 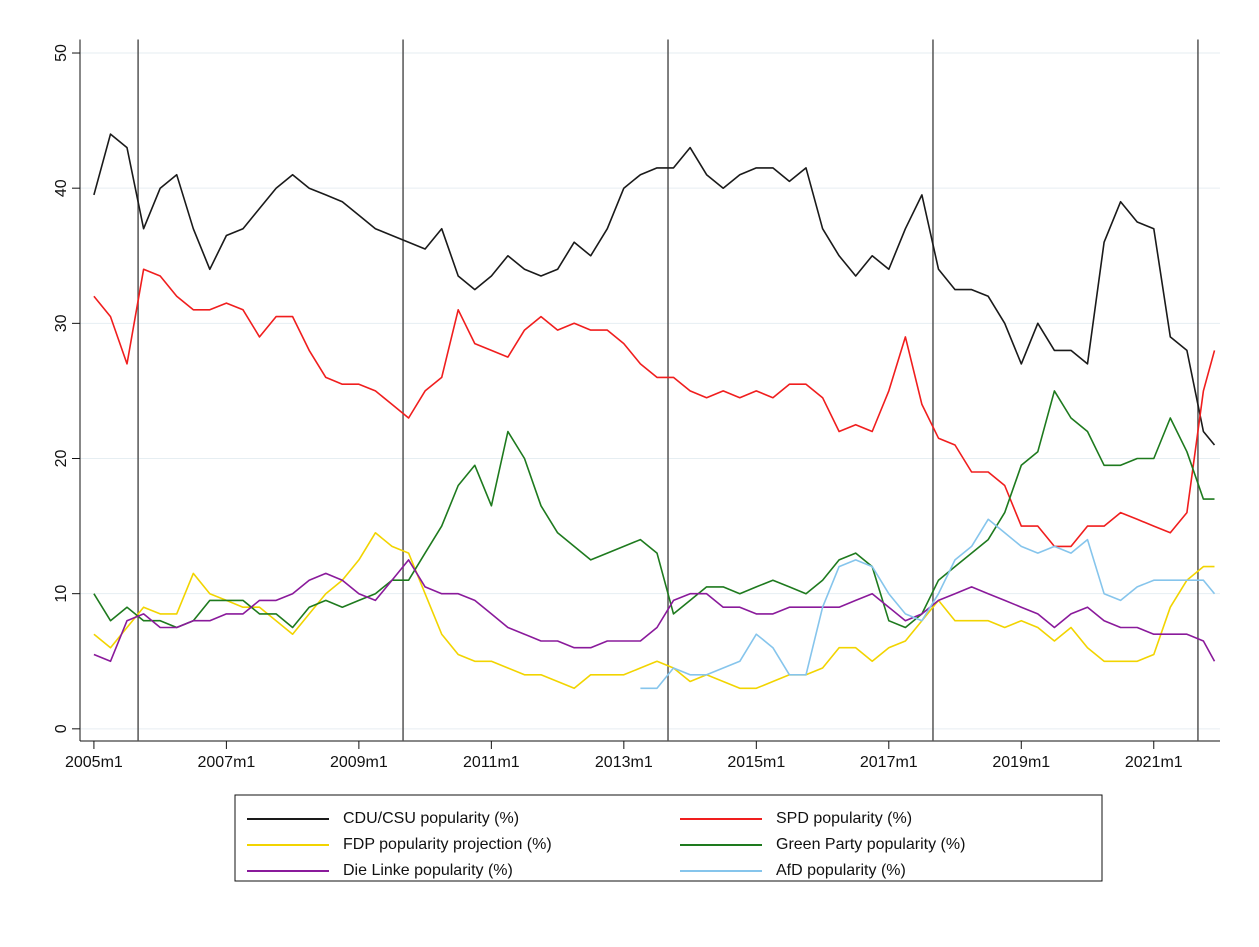 I want to click on x-tick-label: 2007m1, so click(x=226, y=762).